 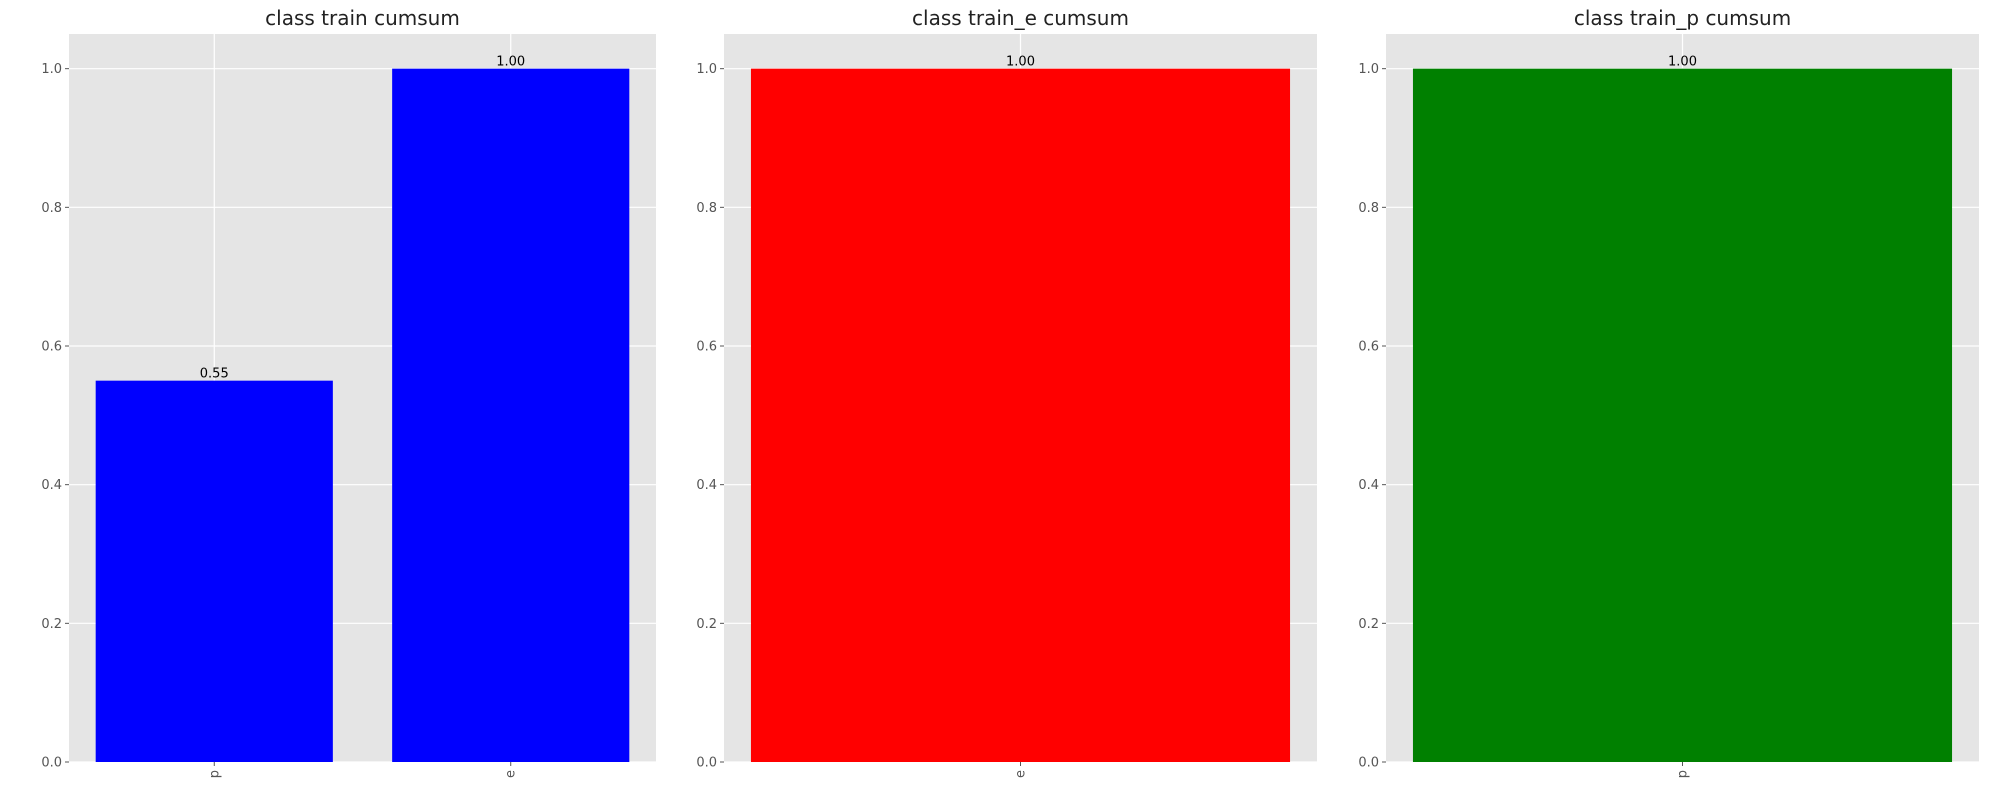 I want to click on bar-e, so click(x=511, y=415).